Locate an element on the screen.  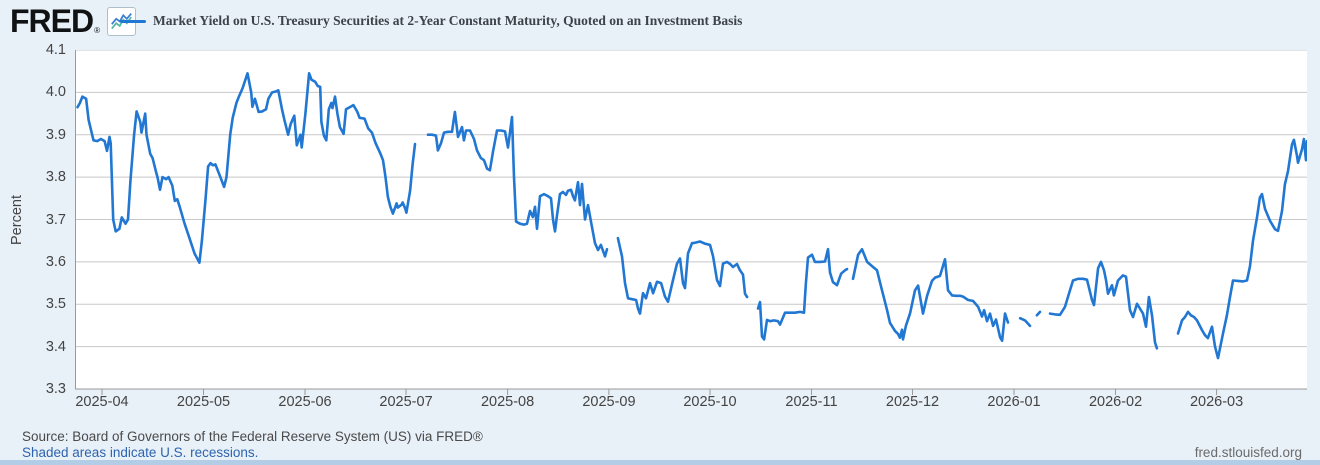
y-axis-tick-label: 3.9 is located at coordinates (55, 134).